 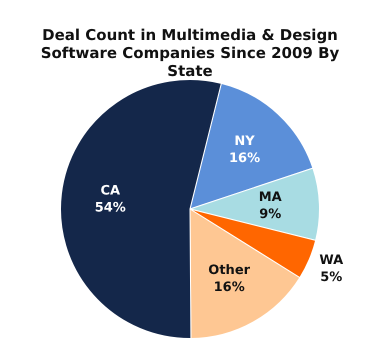 I want to click on chart-title: Deal Count in Multimedia & Design Software Companies Since 2009 By State, so click(x=190, y=52).